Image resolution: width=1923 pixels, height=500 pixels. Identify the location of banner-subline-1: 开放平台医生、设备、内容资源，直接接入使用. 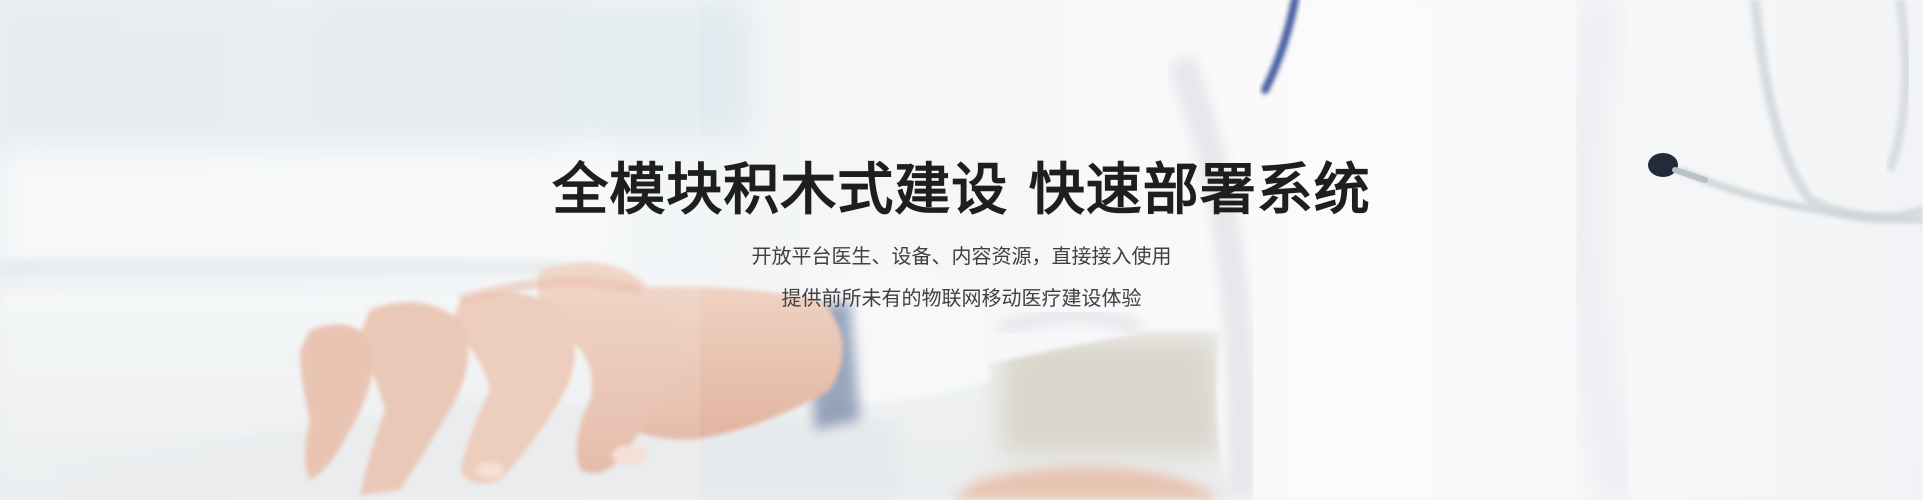
(961, 256).